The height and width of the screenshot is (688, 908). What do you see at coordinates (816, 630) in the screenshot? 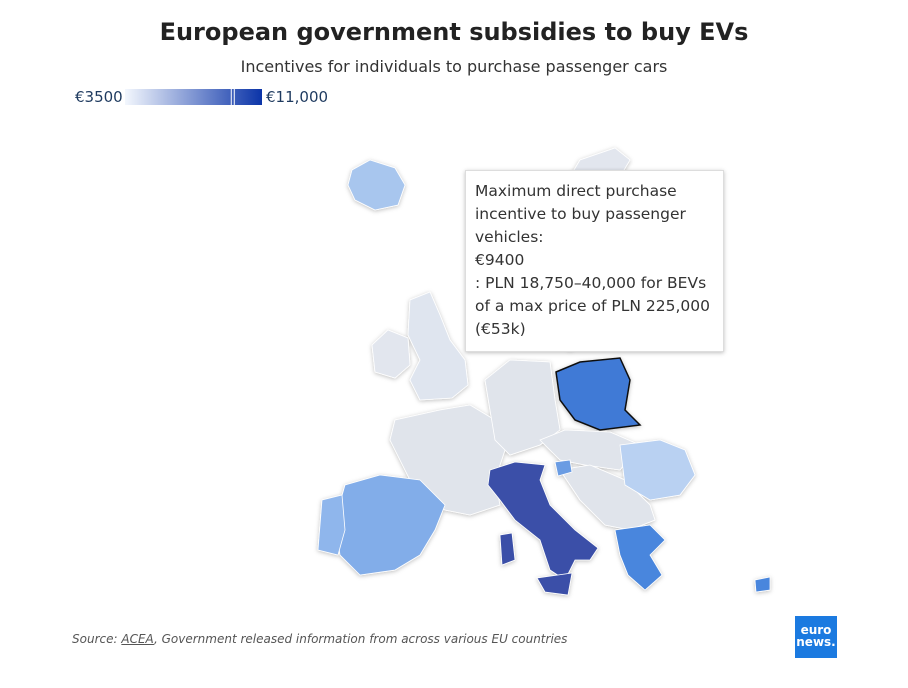
I see `logo-line: euro` at bounding box center [816, 630].